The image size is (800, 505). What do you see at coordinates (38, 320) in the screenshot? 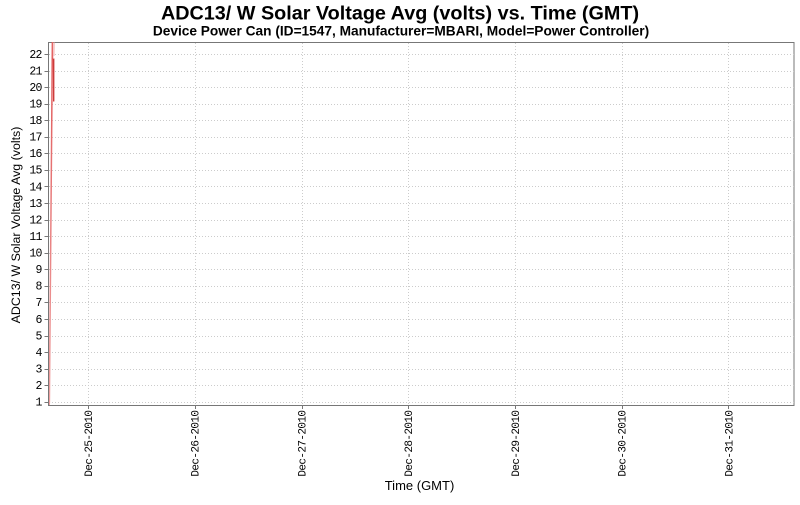
I see `svg-text: 6` at bounding box center [38, 320].